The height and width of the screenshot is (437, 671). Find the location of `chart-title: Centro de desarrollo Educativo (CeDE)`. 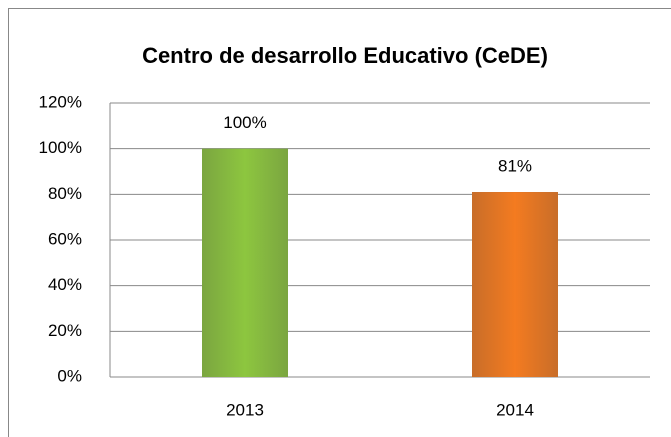

chart-title: Centro de desarrollo Educativo (CeDE) is located at coordinates (345, 55).